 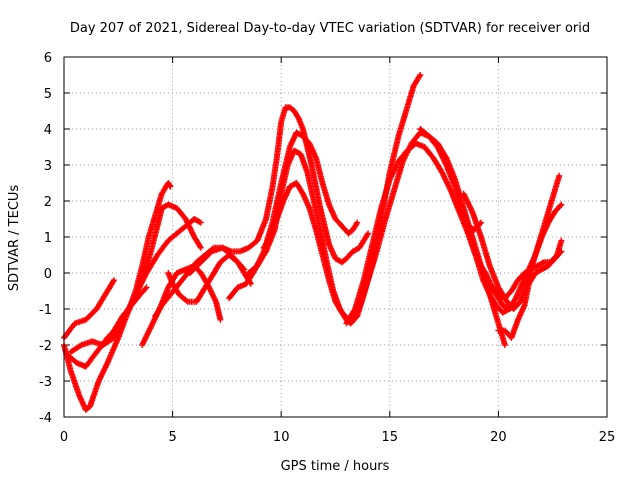 What do you see at coordinates (45, 346) in the screenshot?
I see `y-tick-label: -2` at bounding box center [45, 346].